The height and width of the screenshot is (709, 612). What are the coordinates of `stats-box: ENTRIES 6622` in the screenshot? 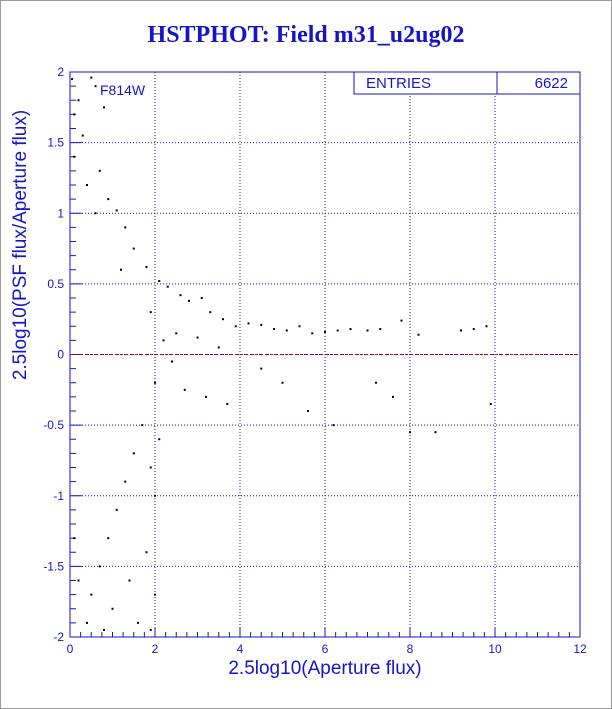 It's located at (467, 83).